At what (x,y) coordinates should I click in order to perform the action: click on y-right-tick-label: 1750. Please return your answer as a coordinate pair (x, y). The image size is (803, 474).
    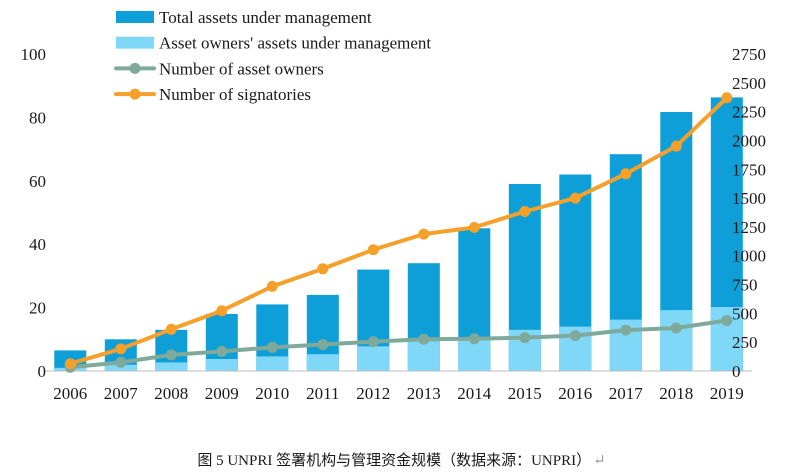
    Looking at the image, I should click on (749, 169).